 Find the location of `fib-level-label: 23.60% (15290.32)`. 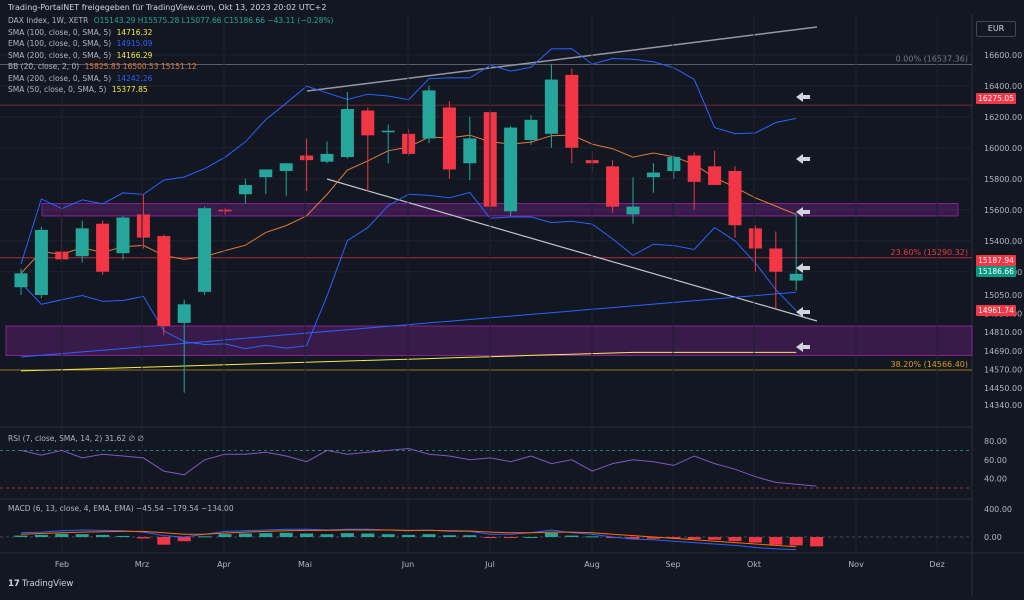

fib-level-label: 23.60% (15290.32) is located at coordinates (929, 252).